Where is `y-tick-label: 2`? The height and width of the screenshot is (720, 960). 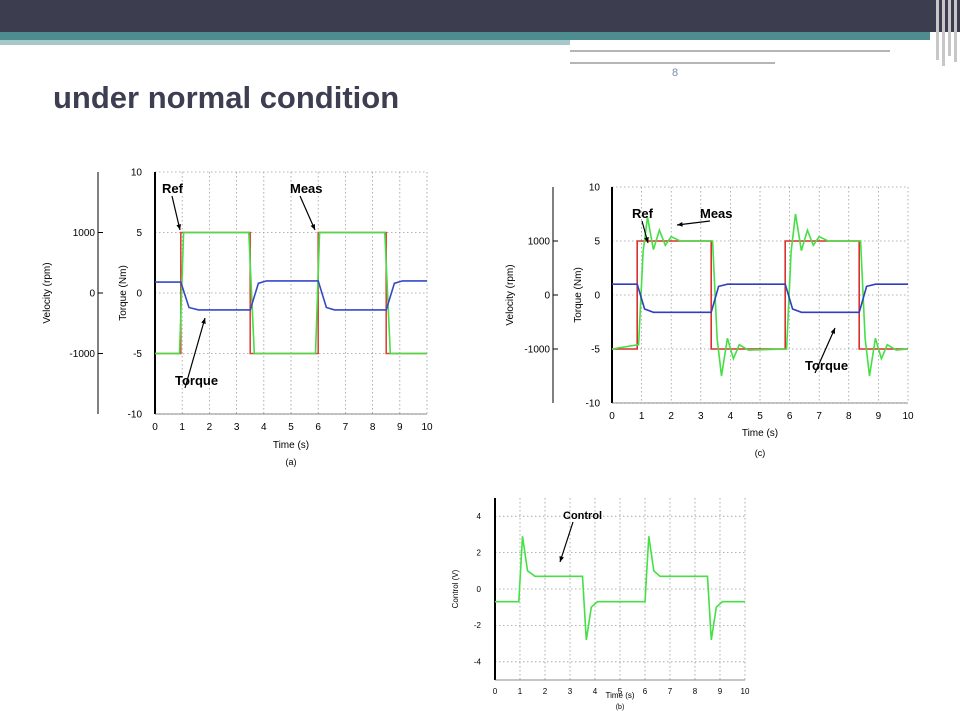
y-tick-label: 2 is located at coordinates (479, 552).